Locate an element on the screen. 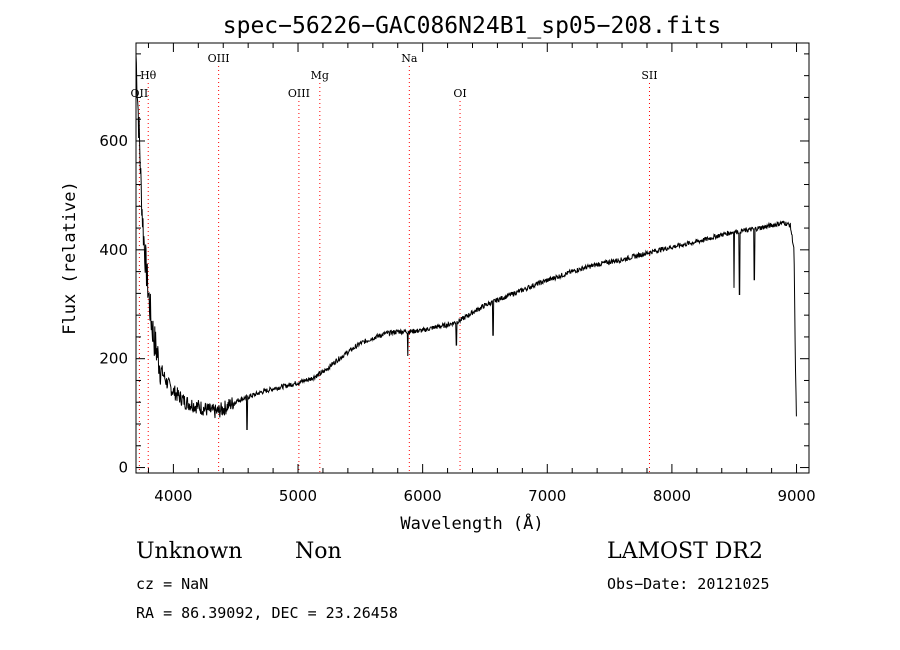  y-tick-label: 200 is located at coordinates (113, 359).